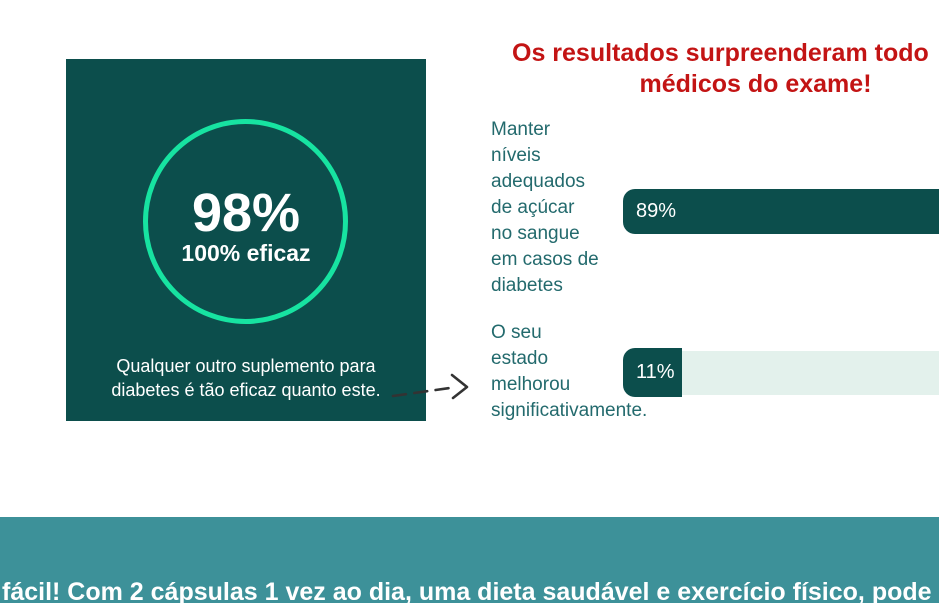 Image resolution: width=939 pixels, height=603 pixels. What do you see at coordinates (655, 372) in the screenshot?
I see `bar-value-11: 11%` at bounding box center [655, 372].